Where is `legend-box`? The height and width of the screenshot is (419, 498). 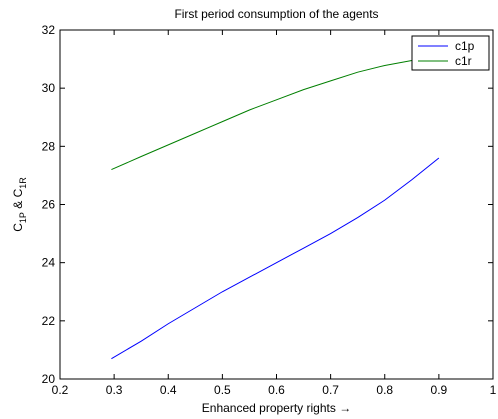 legend-box is located at coordinates (450, 53).